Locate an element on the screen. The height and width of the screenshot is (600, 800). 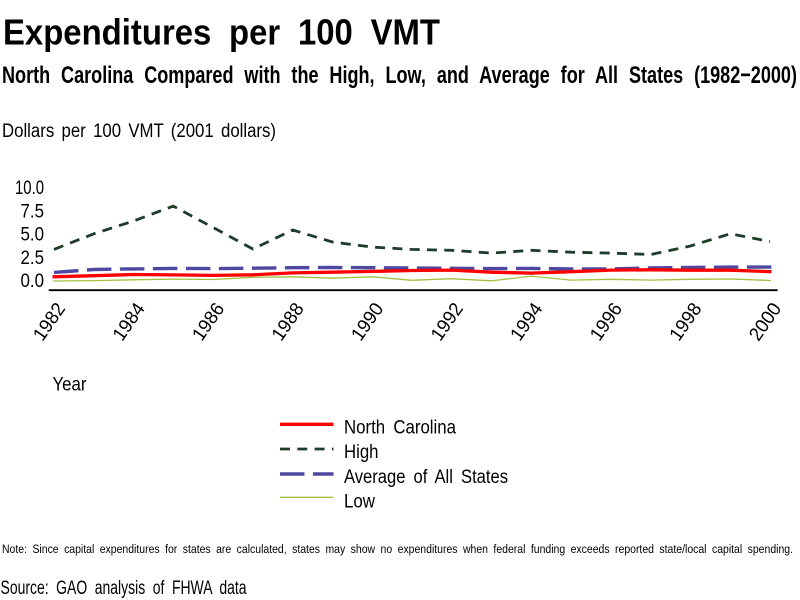
svg-text: Average of All States is located at coordinates (426, 477).